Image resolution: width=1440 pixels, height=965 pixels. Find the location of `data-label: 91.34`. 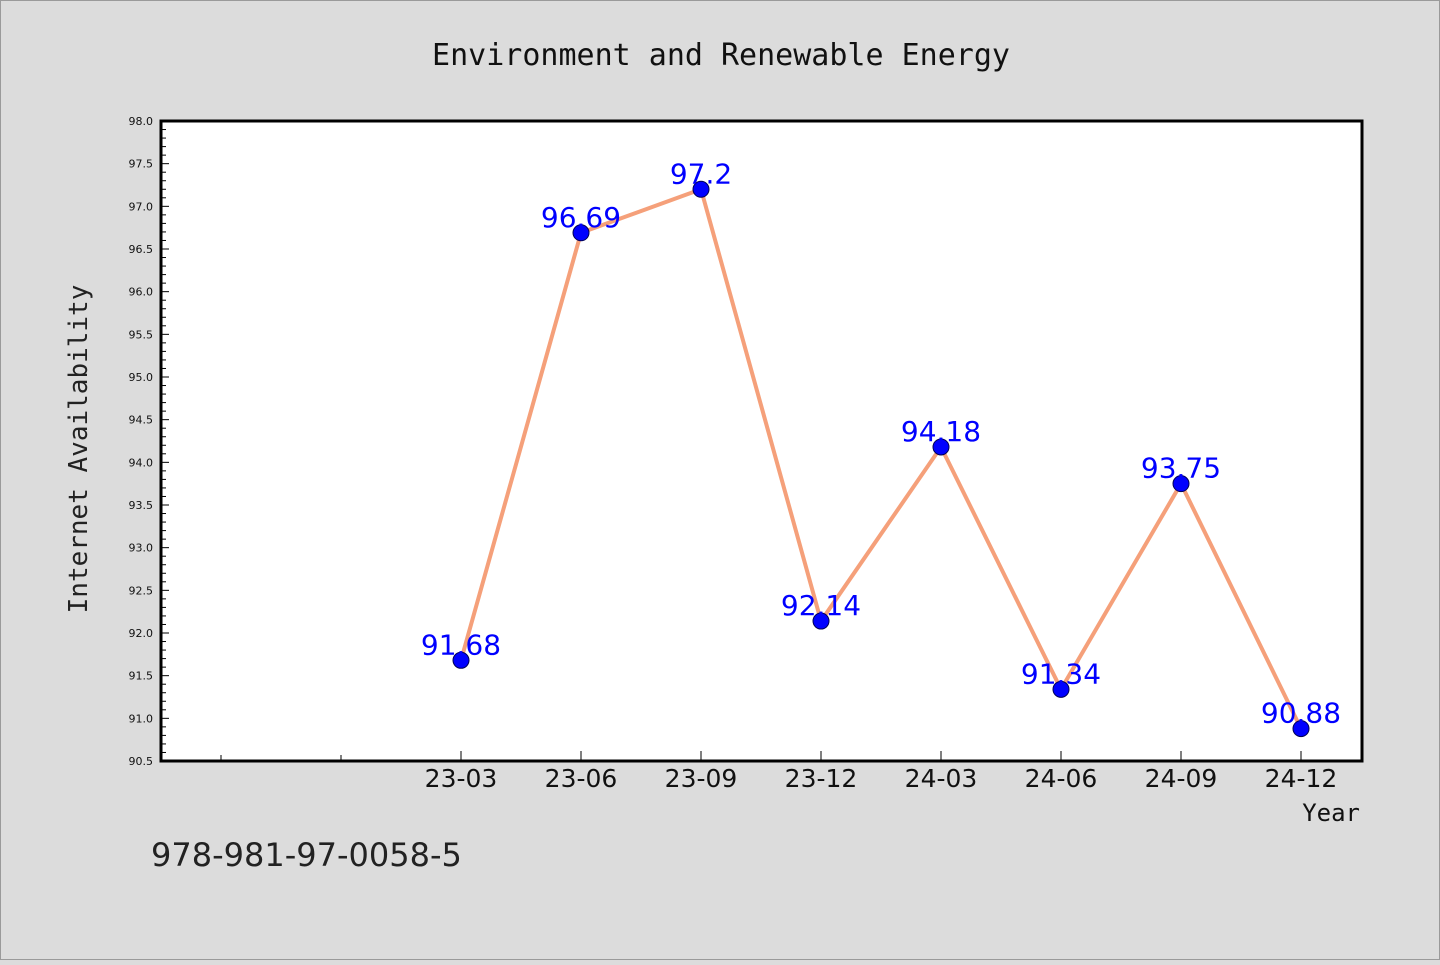

data-label: 91.34 is located at coordinates (1061, 673).